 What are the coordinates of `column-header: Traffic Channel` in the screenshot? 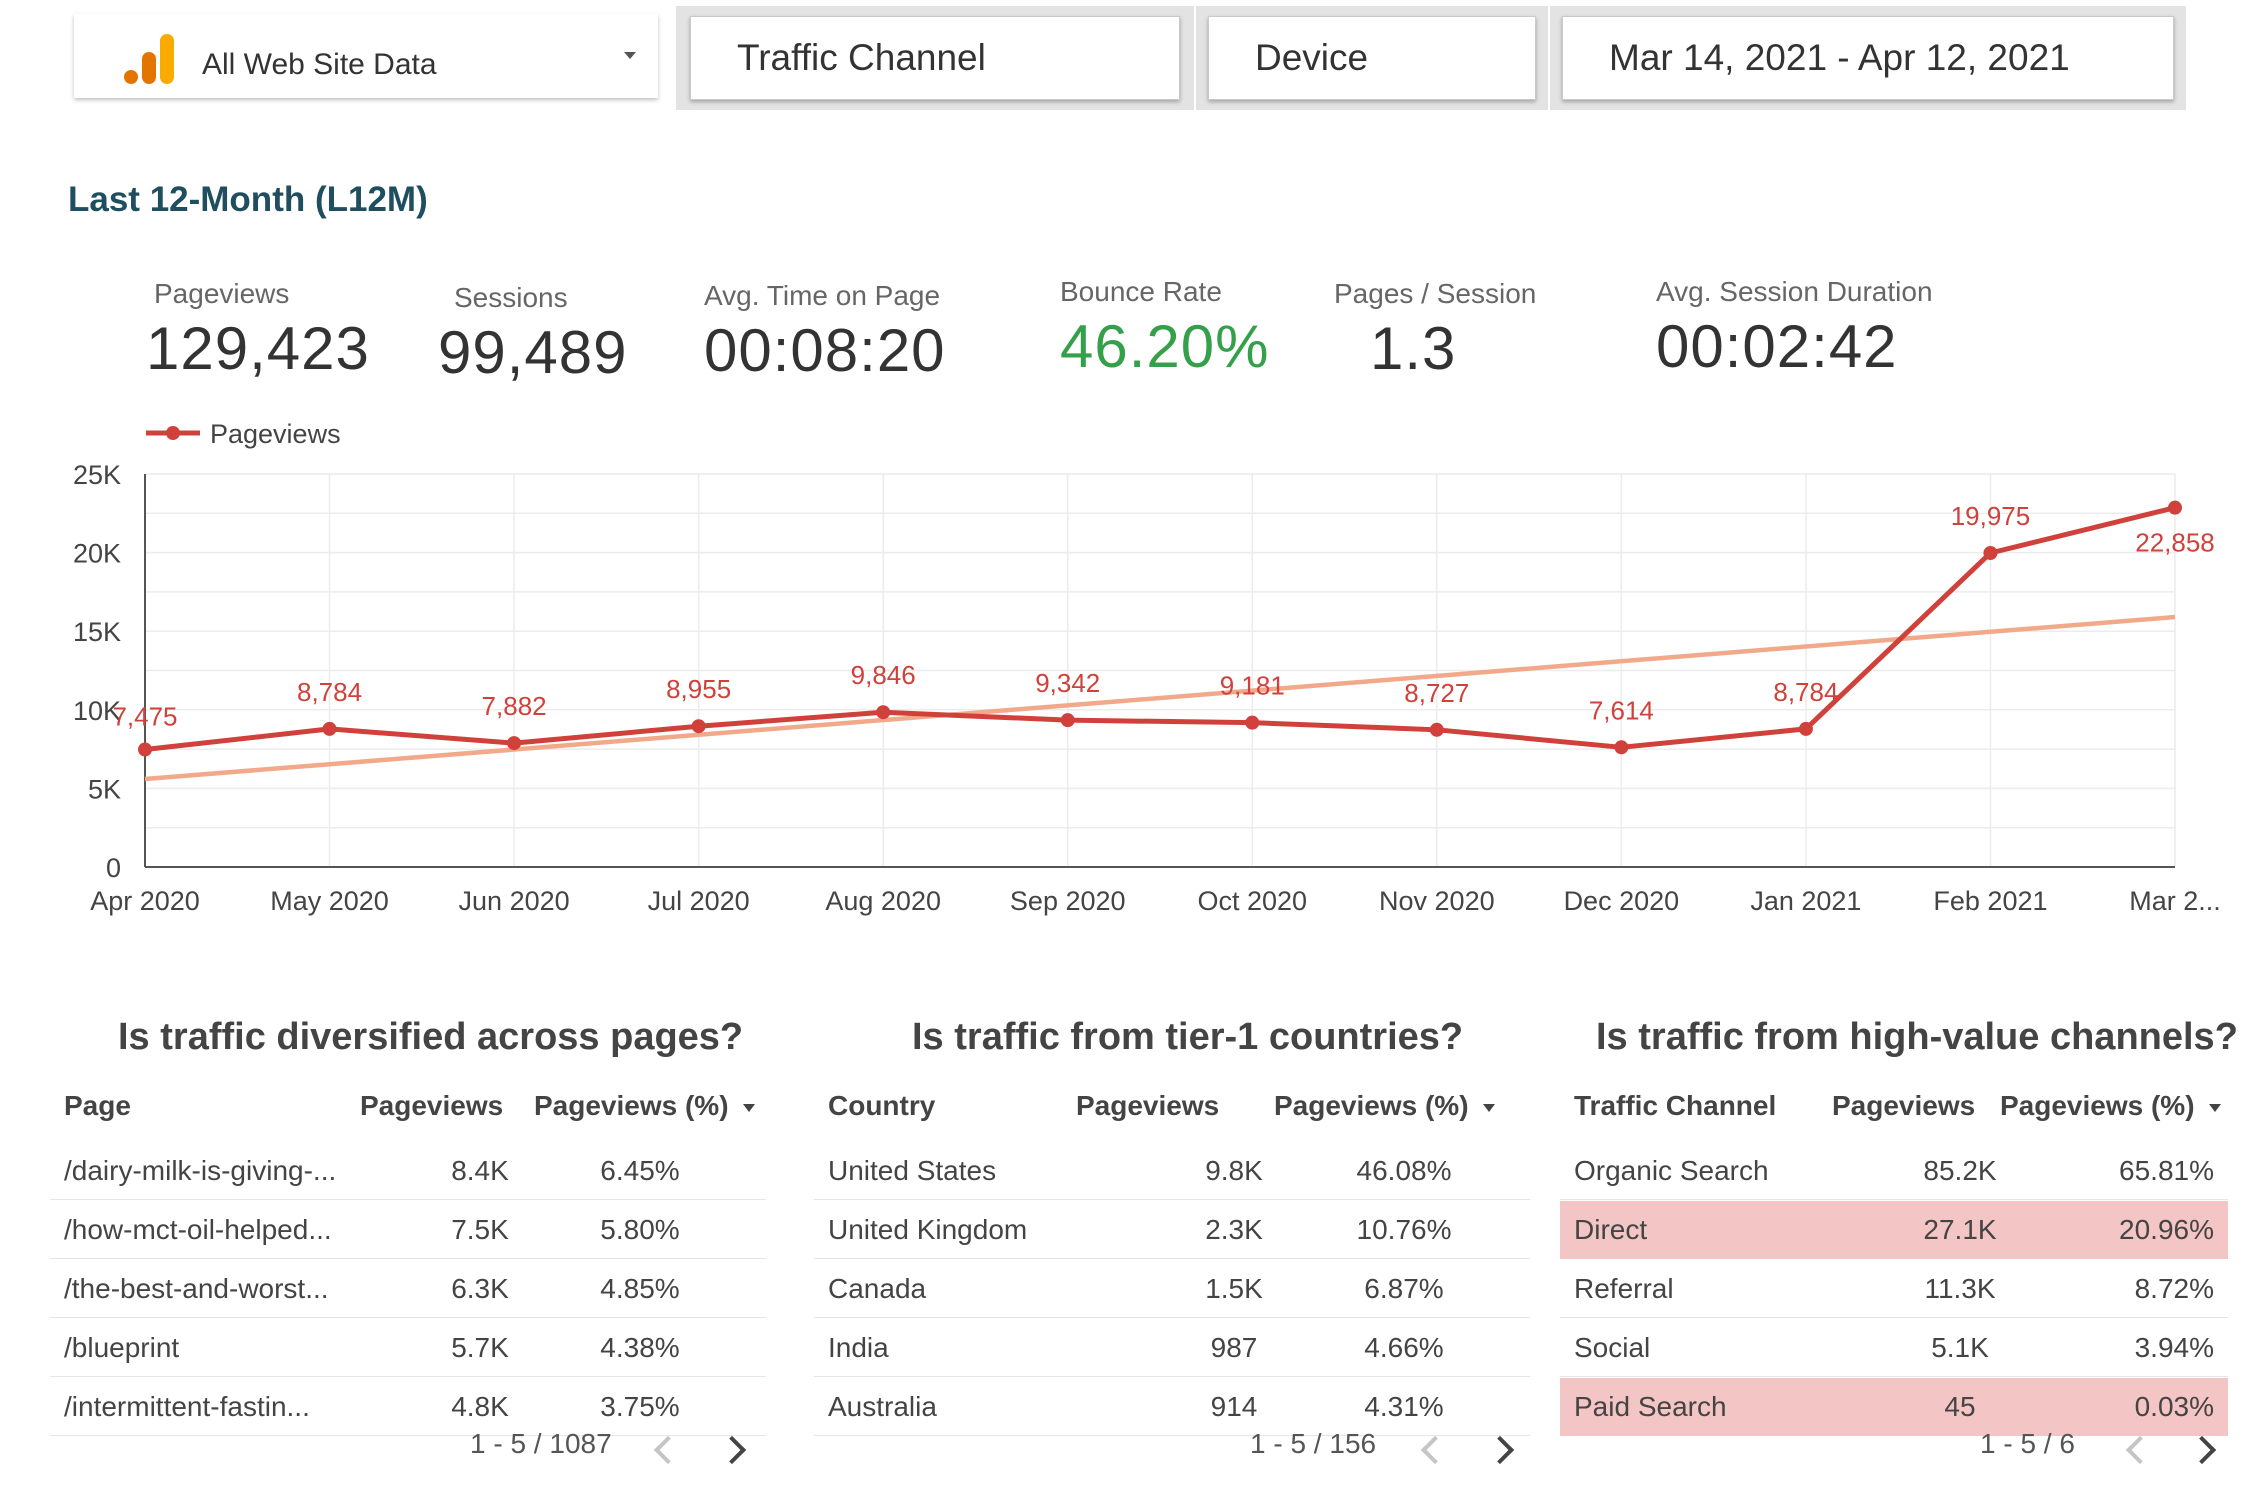 It's located at (1675, 1106).